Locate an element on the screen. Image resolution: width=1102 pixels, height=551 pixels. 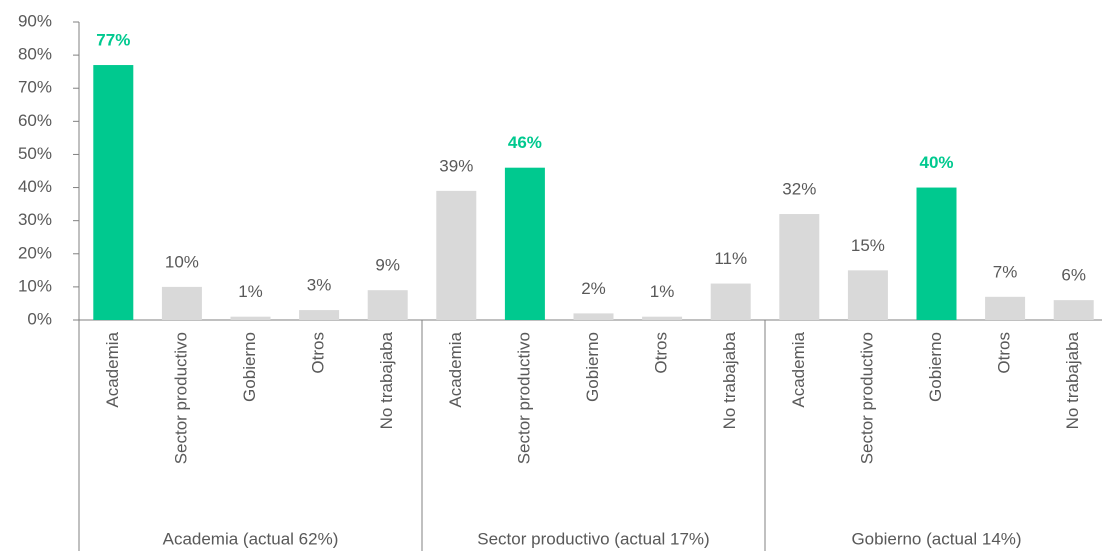
y-tick-label: 10% is located at coordinates (35, 285).